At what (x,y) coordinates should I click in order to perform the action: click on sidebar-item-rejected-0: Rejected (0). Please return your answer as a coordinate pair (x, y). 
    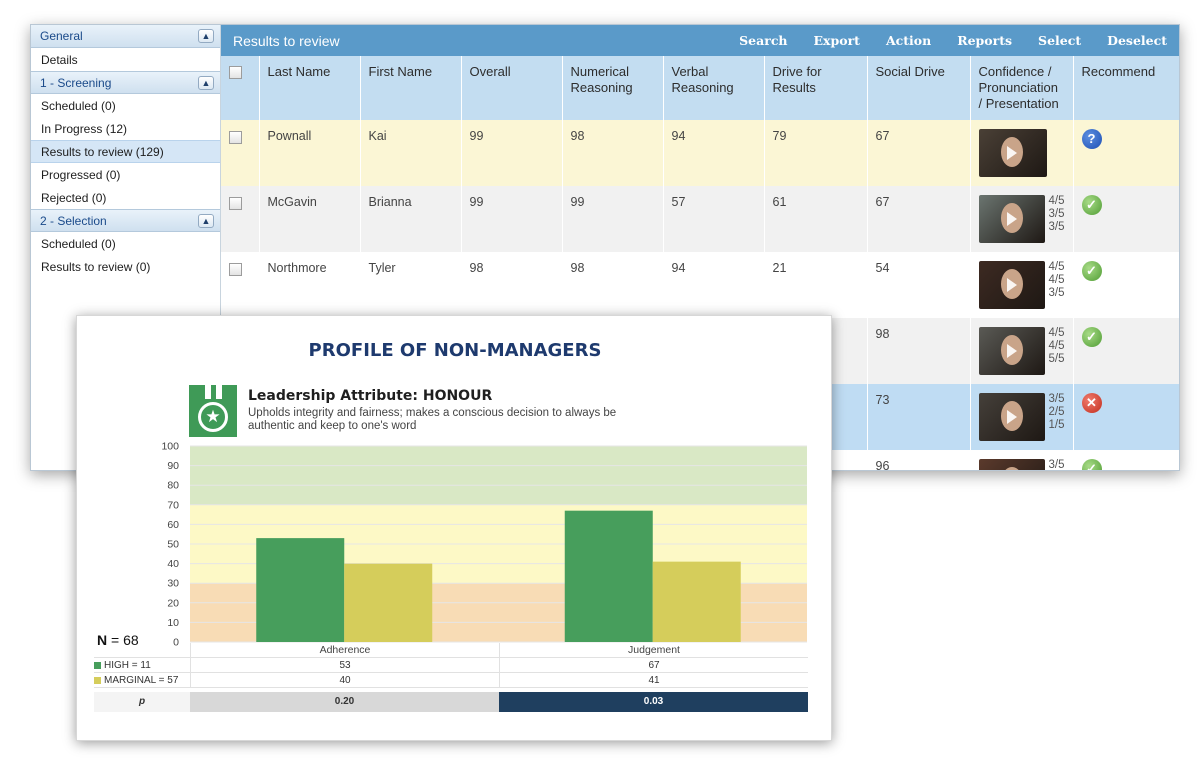
    Looking at the image, I should click on (74, 197).